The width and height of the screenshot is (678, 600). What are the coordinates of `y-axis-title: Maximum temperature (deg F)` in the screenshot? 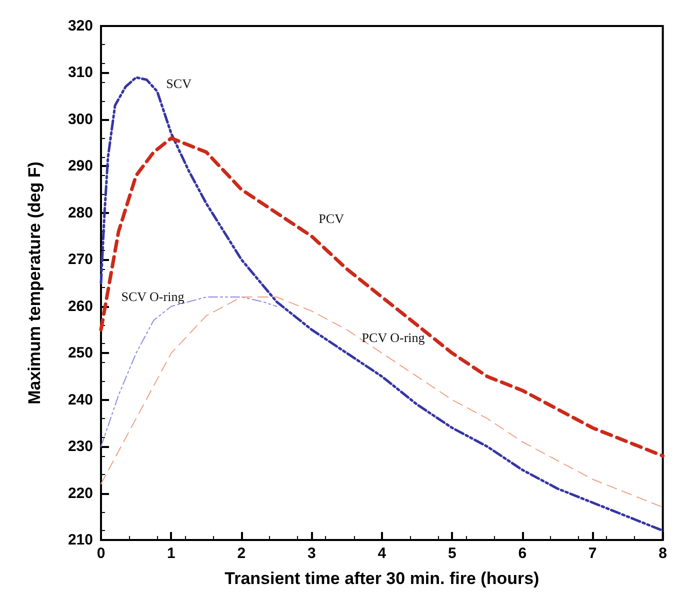 It's located at (34, 283).